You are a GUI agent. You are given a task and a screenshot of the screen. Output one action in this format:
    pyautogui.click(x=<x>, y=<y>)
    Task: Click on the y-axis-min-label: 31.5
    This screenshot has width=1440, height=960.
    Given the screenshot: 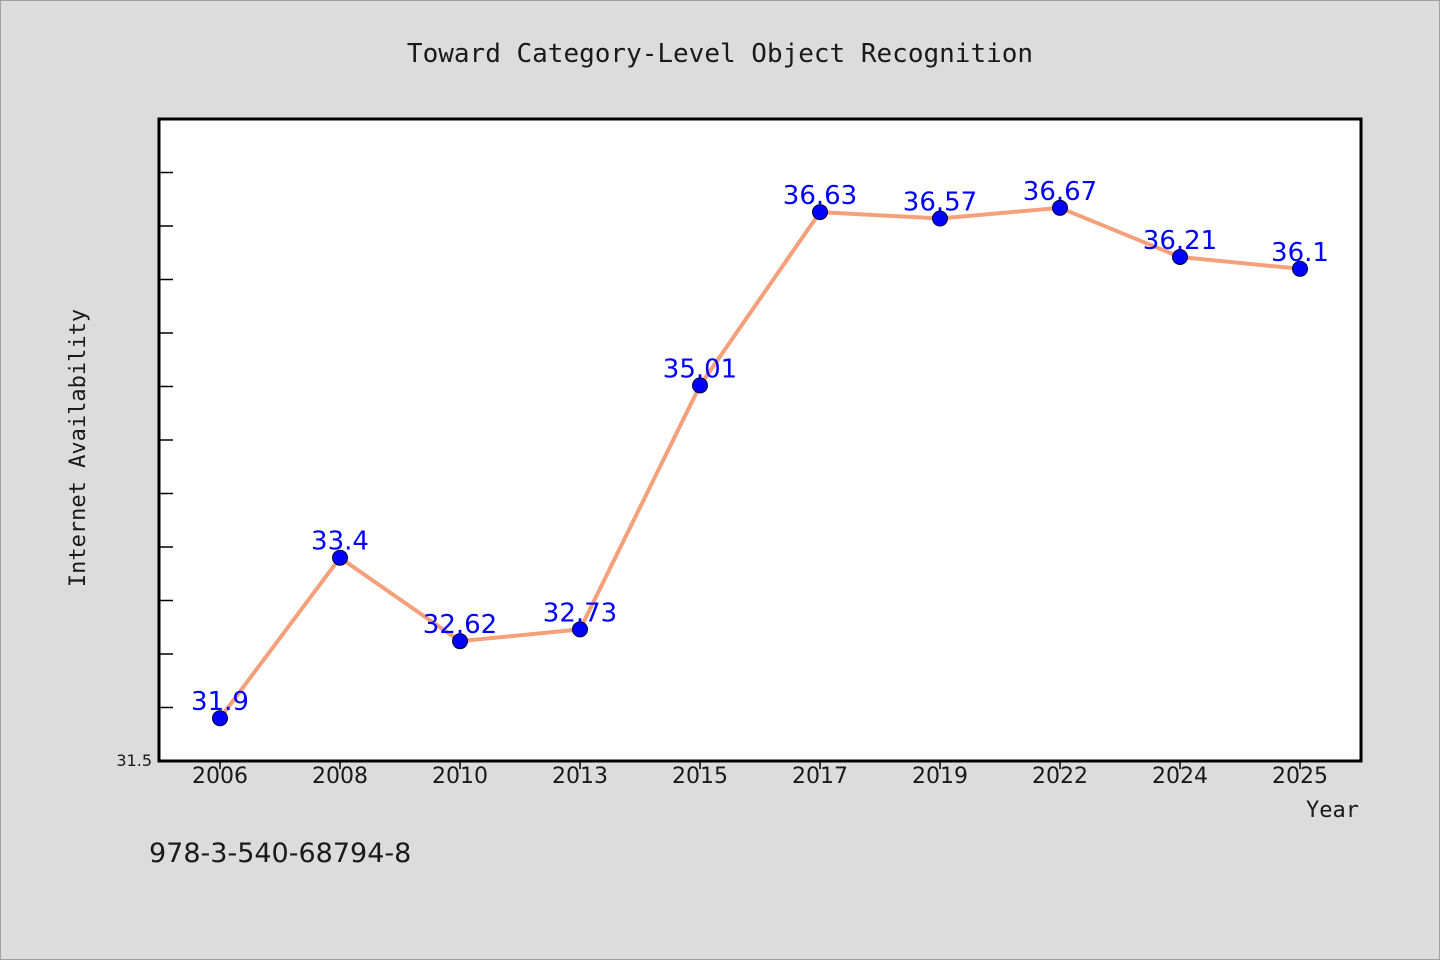 What is the action you would take?
    pyautogui.click(x=134, y=760)
    